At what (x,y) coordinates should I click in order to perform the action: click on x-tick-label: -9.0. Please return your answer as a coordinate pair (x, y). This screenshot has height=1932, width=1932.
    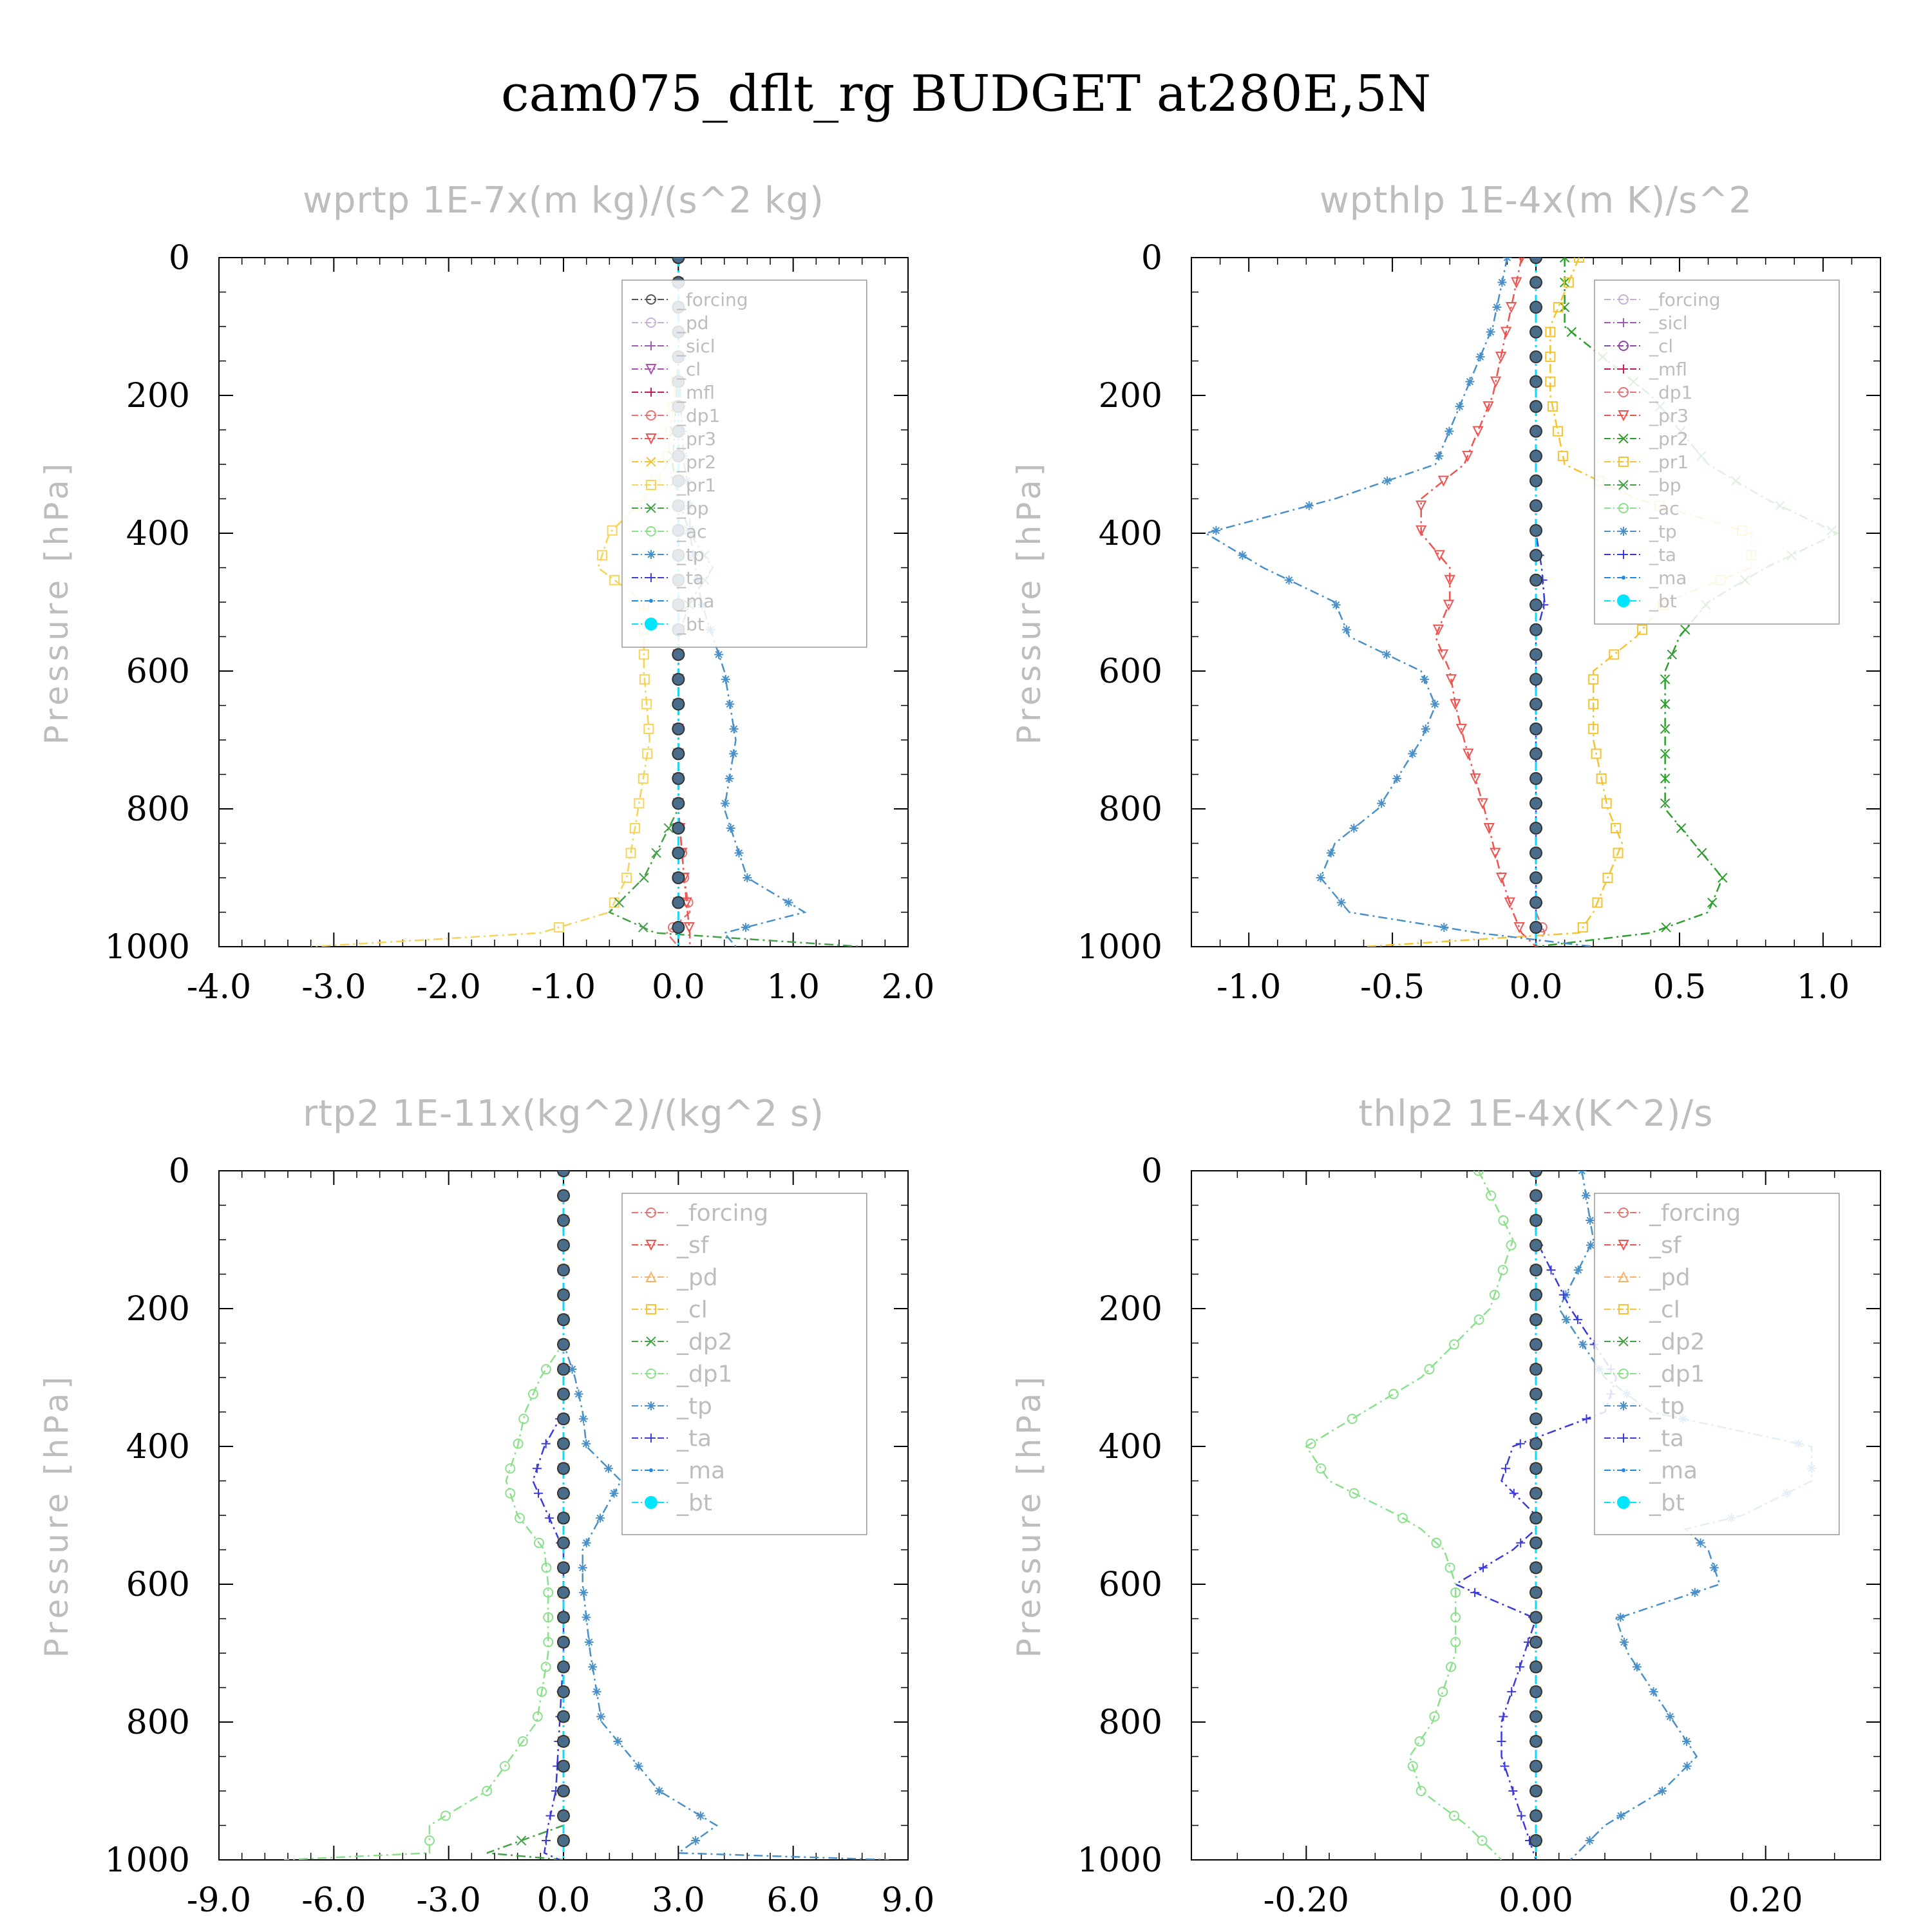
    Looking at the image, I should click on (219, 1900).